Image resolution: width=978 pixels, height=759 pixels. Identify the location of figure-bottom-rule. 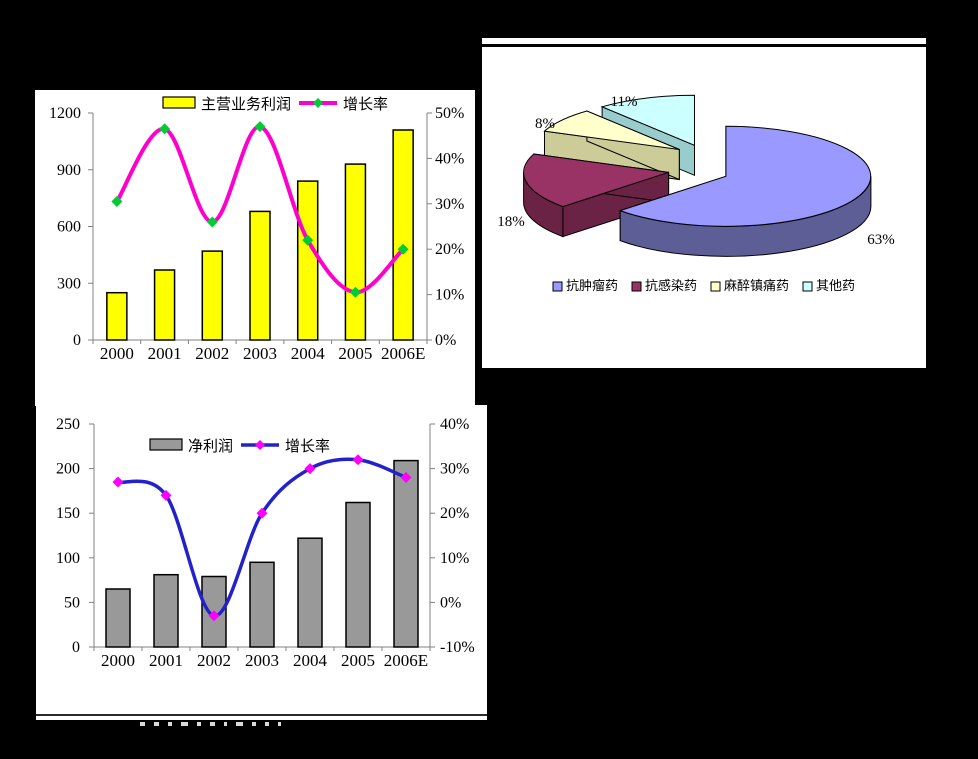
(261, 715).